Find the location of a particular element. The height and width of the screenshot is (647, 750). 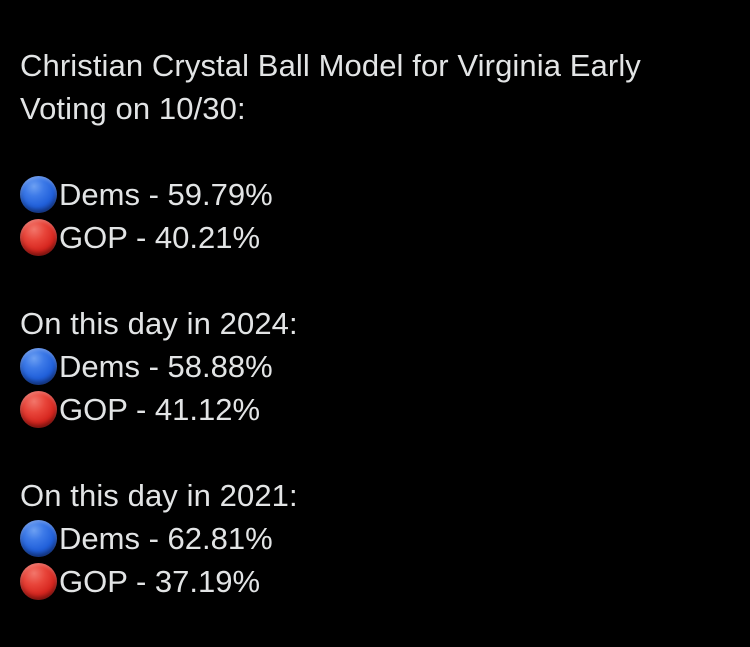

gop-row: GOP - 40.21% is located at coordinates (375, 237).